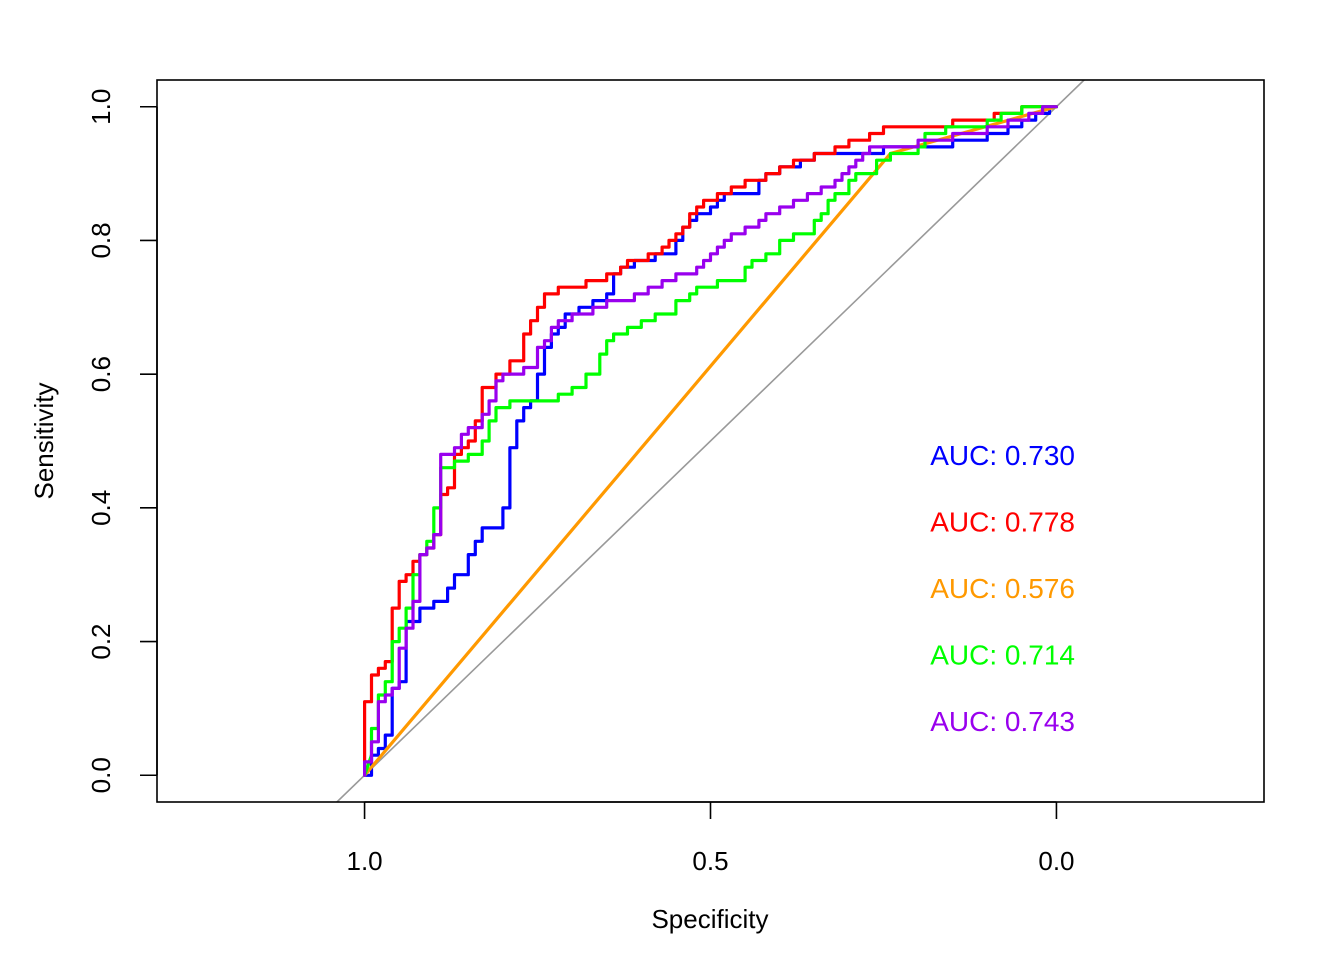  What do you see at coordinates (709, 919) in the screenshot?
I see `x-axis-title: Specificity` at bounding box center [709, 919].